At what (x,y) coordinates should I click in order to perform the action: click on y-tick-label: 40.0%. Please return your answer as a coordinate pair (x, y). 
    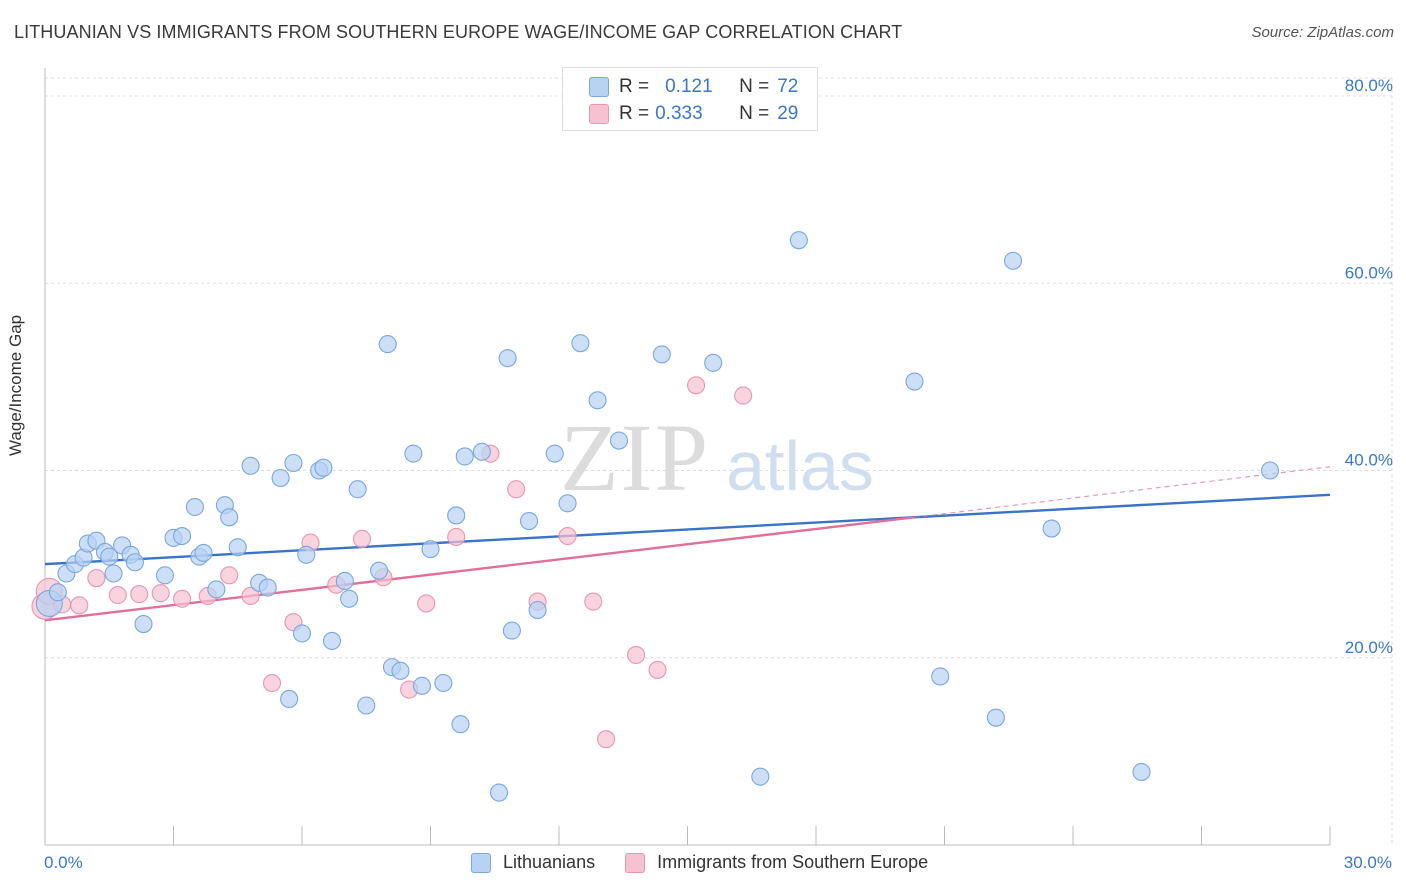
    Looking at the image, I should click on (1369, 460).